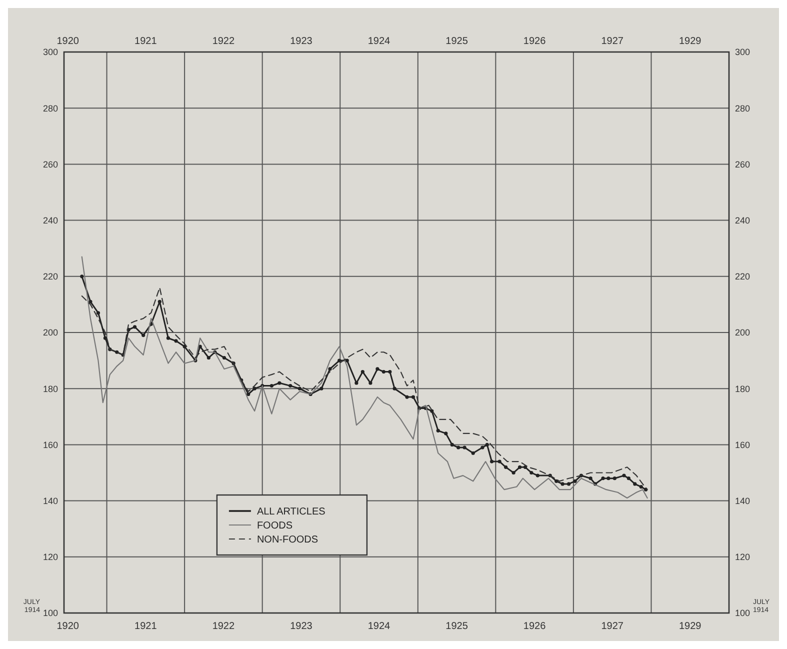 The image size is (787, 649). I want to click on x-tick-label: 1923, so click(301, 41).